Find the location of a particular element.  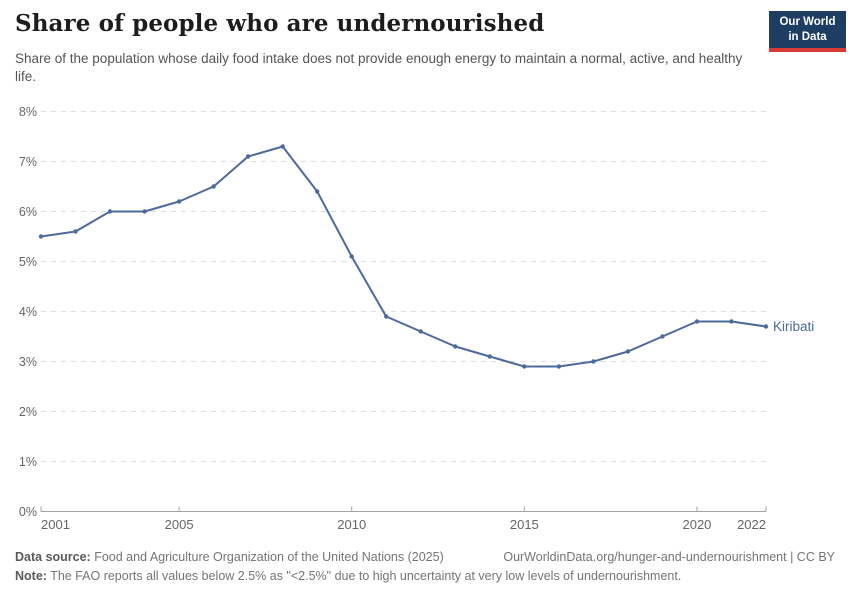

y-axis-tick-label: 1% is located at coordinates (28, 462).